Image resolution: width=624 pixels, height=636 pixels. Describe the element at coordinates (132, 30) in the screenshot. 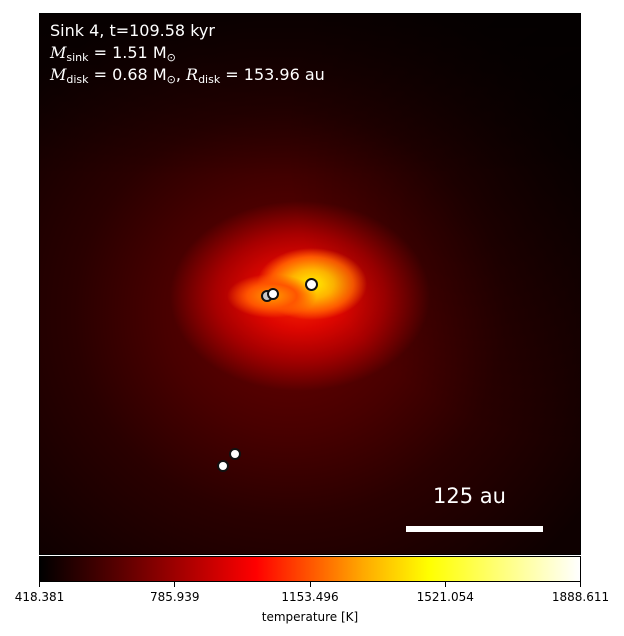

I see `sink-time-label: Sink 4, t=109.58 kyr` at that location.